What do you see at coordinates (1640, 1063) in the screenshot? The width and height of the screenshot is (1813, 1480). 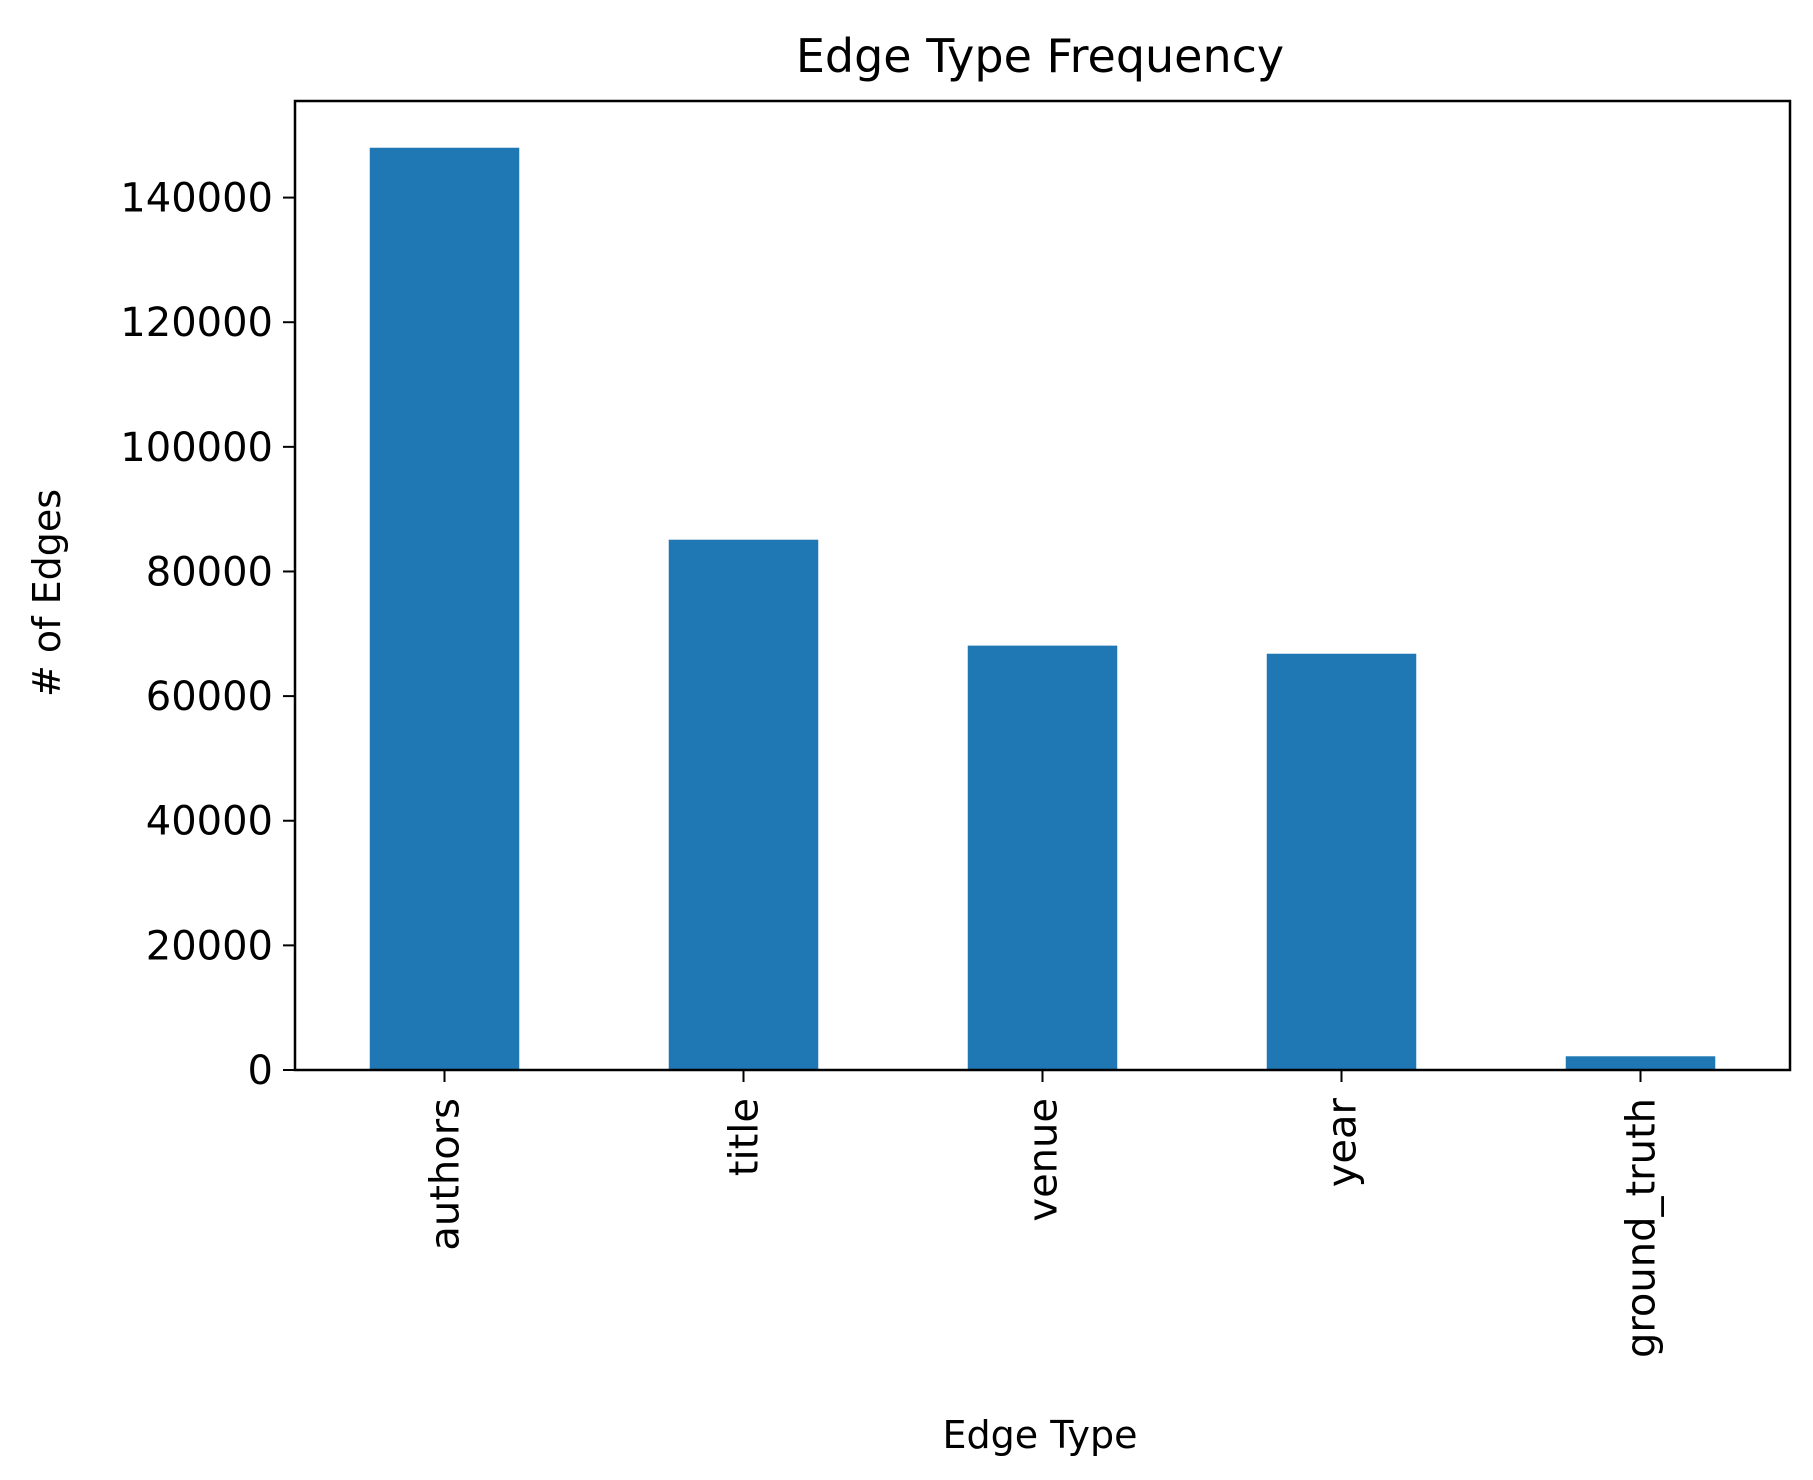 I see `bar-ground_truth` at bounding box center [1640, 1063].